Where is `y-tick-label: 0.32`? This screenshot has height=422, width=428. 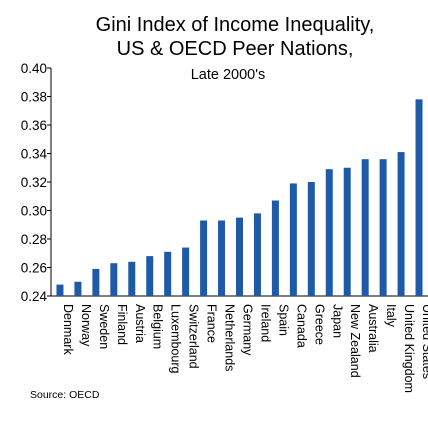 y-tick-label: 0.32 is located at coordinates (34, 182).